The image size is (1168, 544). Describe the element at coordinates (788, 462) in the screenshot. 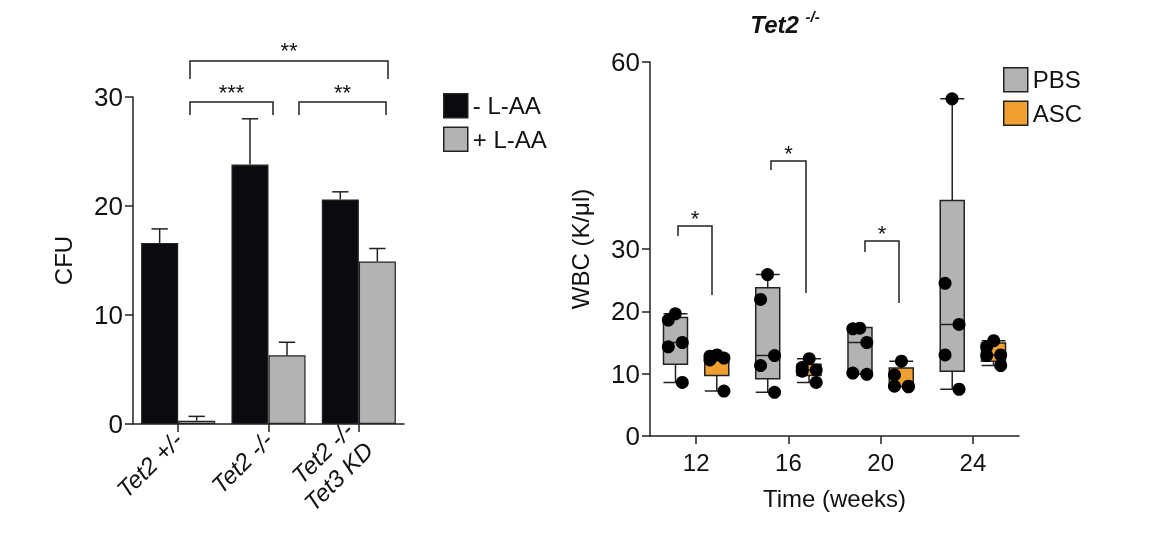

I see `x-tick-label: 16` at that location.